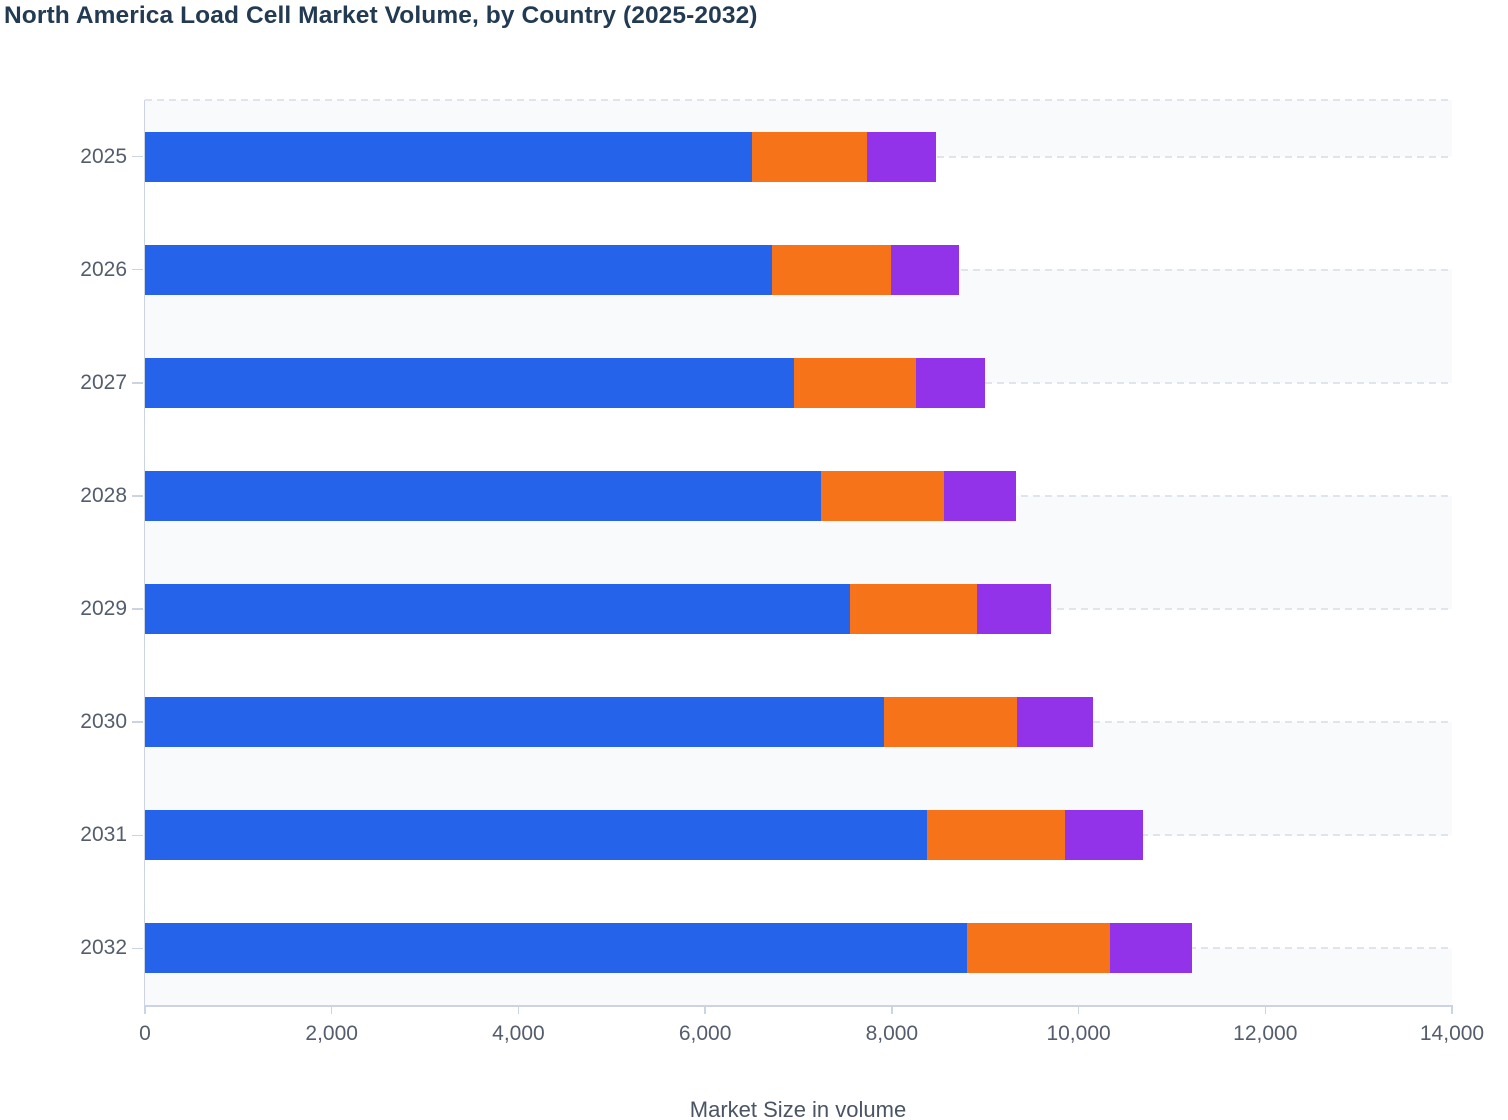 This screenshot has height=1120, width=1508. Describe the element at coordinates (144, 552) in the screenshot. I see `y-axis-line` at that location.